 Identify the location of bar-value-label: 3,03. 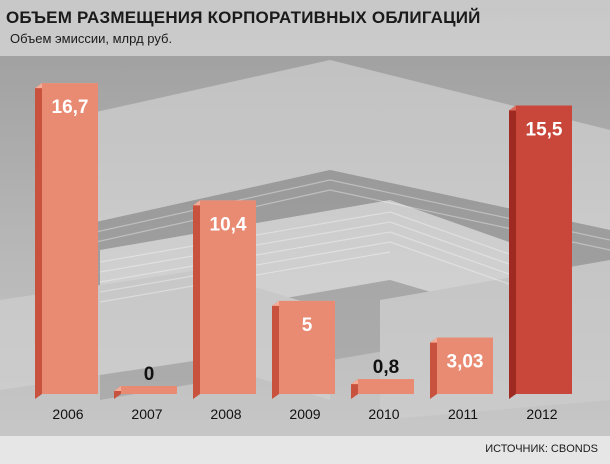
(465, 362).